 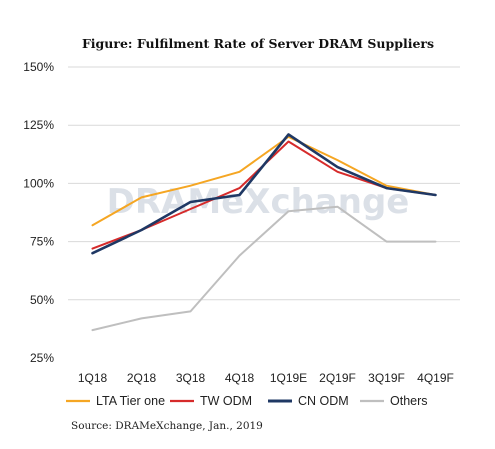 What do you see at coordinates (409, 401) in the screenshot?
I see `legend-label: Others` at bounding box center [409, 401].